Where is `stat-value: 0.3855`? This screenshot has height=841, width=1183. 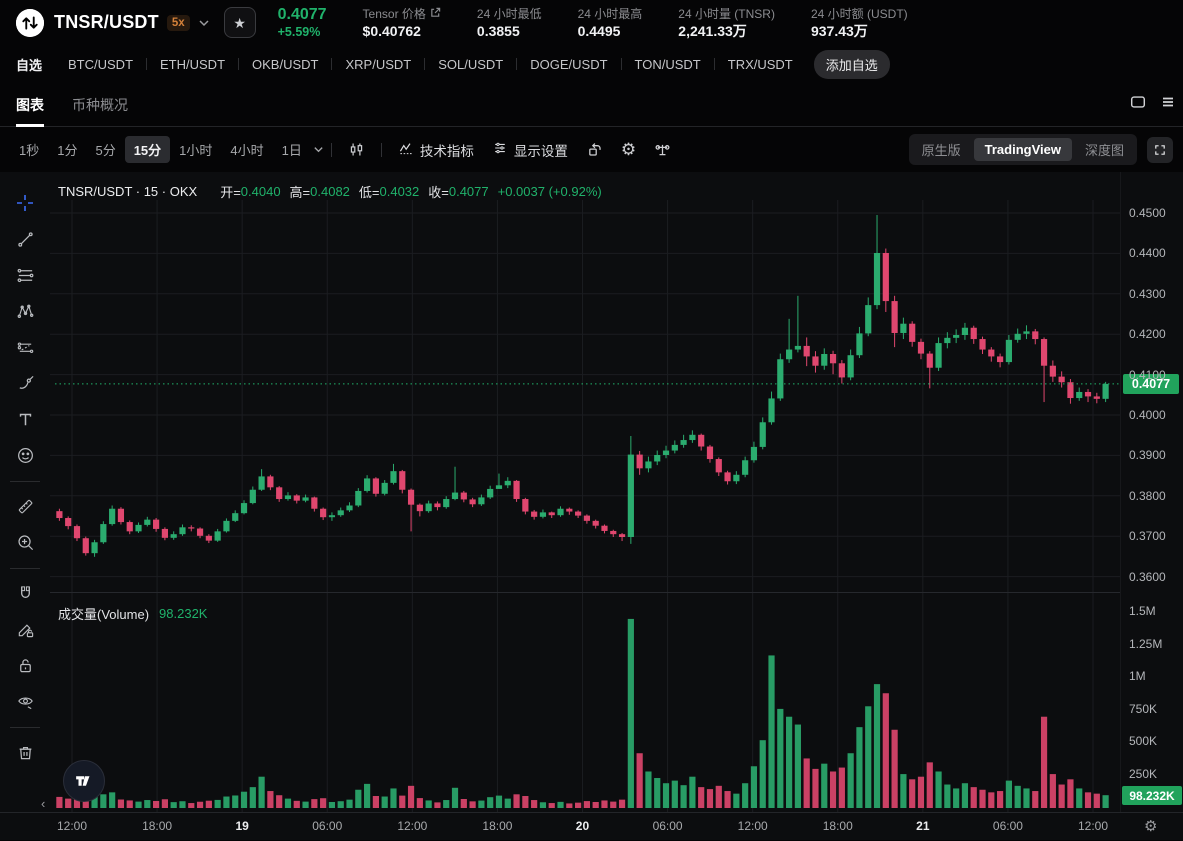 stat-value: 0.3855 is located at coordinates (498, 30).